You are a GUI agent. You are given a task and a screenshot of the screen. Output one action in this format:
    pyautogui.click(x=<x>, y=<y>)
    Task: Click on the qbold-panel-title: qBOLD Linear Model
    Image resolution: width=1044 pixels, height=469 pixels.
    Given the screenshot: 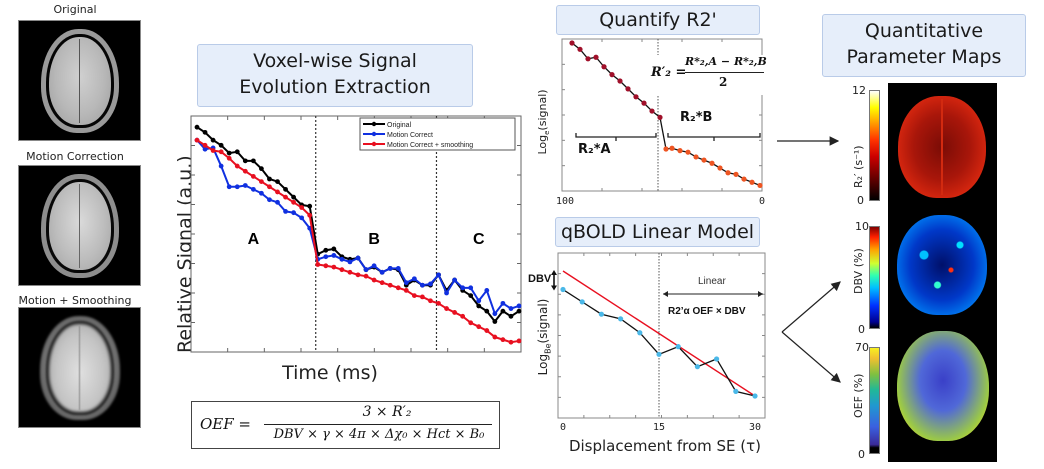 What is the action you would take?
    pyautogui.click(x=657, y=232)
    